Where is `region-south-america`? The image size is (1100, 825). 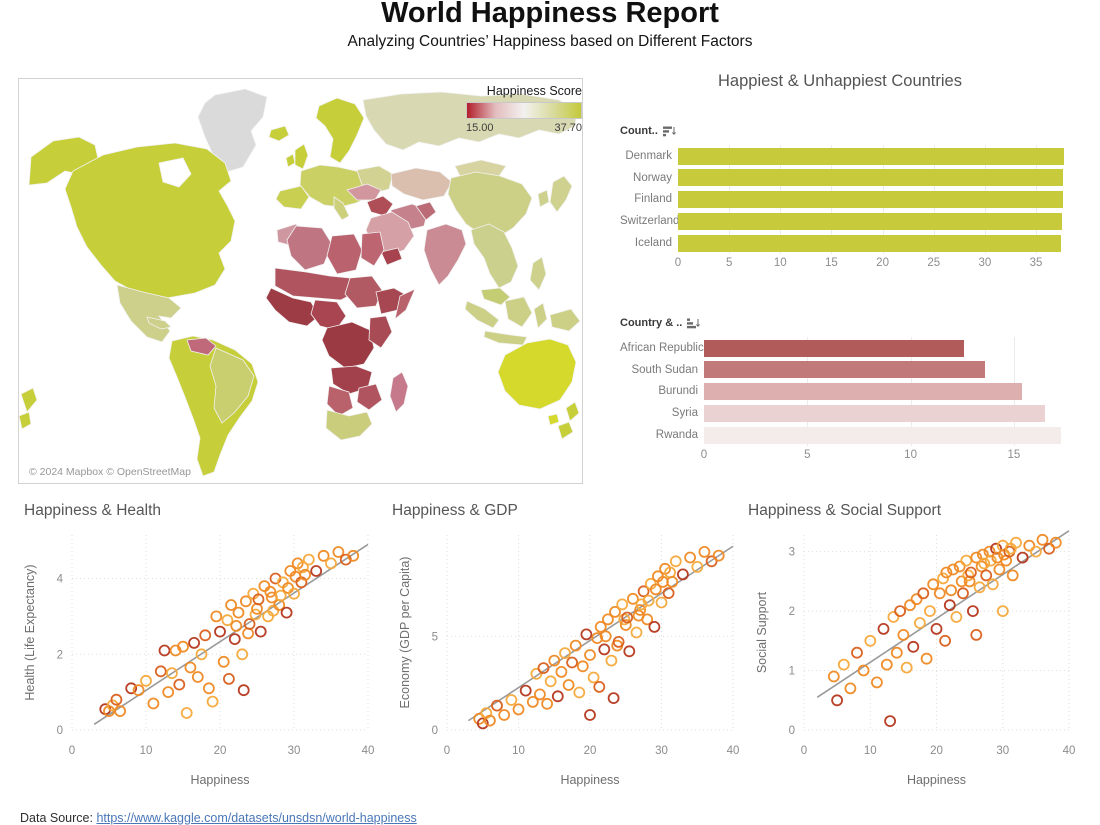
region-south-america is located at coordinates (213, 406).